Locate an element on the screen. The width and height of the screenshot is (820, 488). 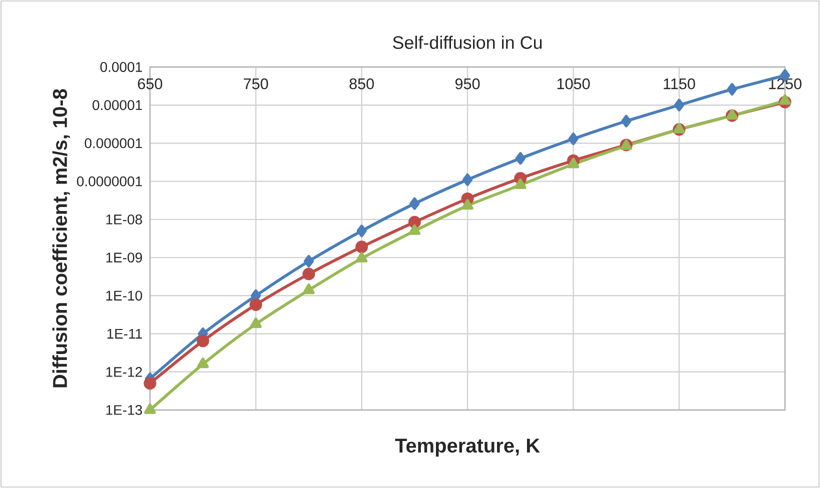
x-tick-label: 750 is located at coordinates (256, 84).